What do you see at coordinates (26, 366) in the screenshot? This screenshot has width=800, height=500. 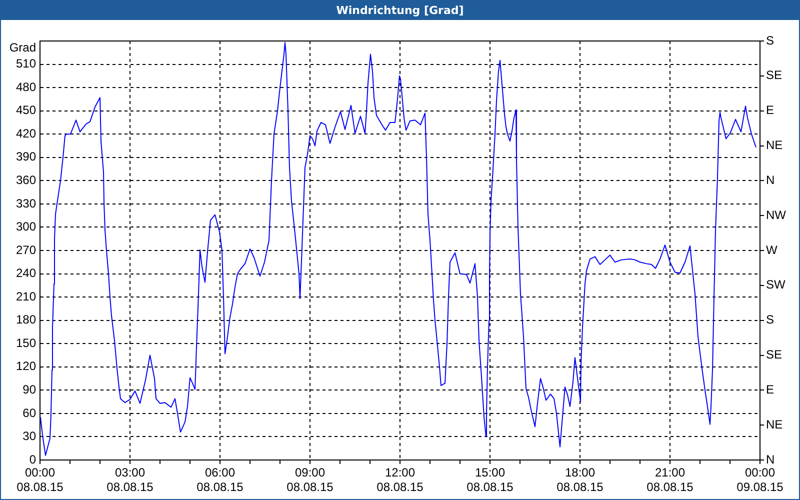 I see `y-tick-label: 120` at bounding box center [26, 366].